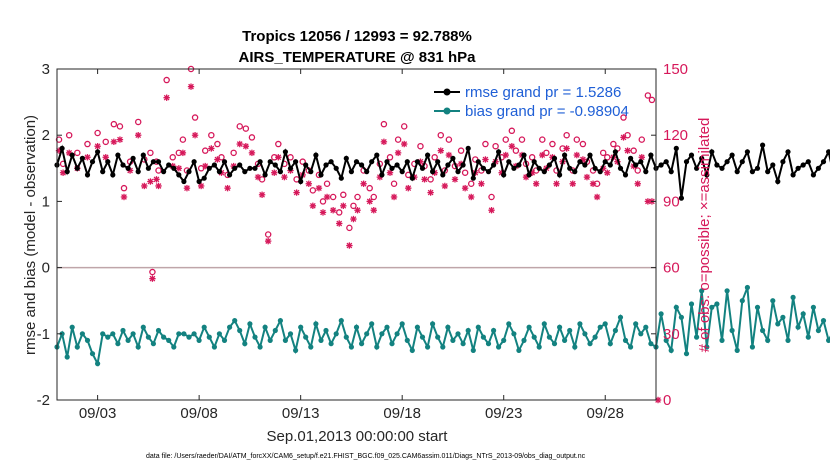 Image resolution: width=830 pixels, height=470 pixels. Describe the element at coordinates (675, 69) in the screenshot. I see `right-y-tick-label: 150` at that location.